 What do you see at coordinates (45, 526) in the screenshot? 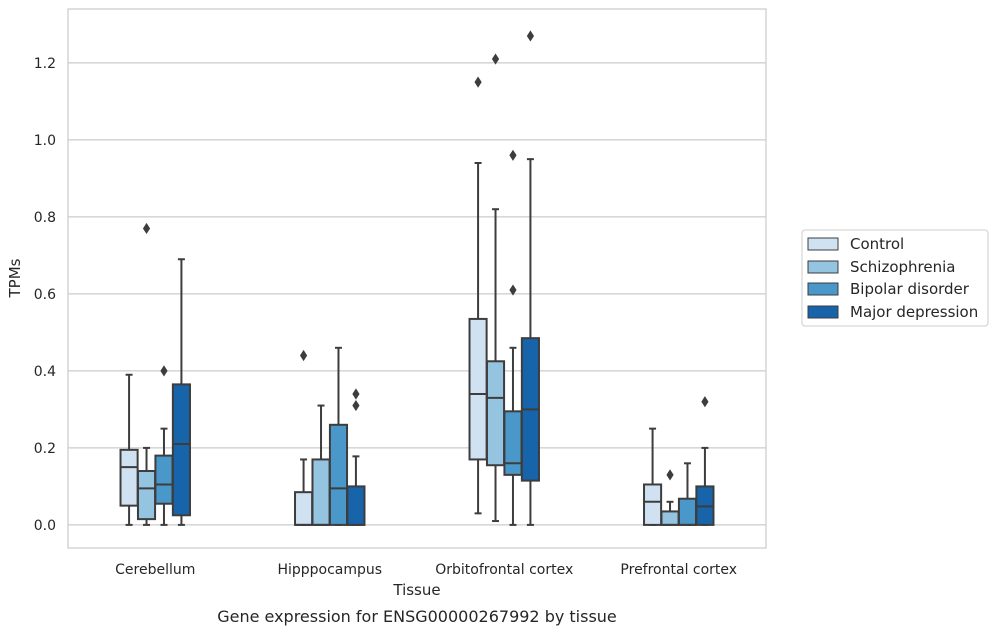
I see `y-tick-label: 0.0` at bounding box center [45, 526].